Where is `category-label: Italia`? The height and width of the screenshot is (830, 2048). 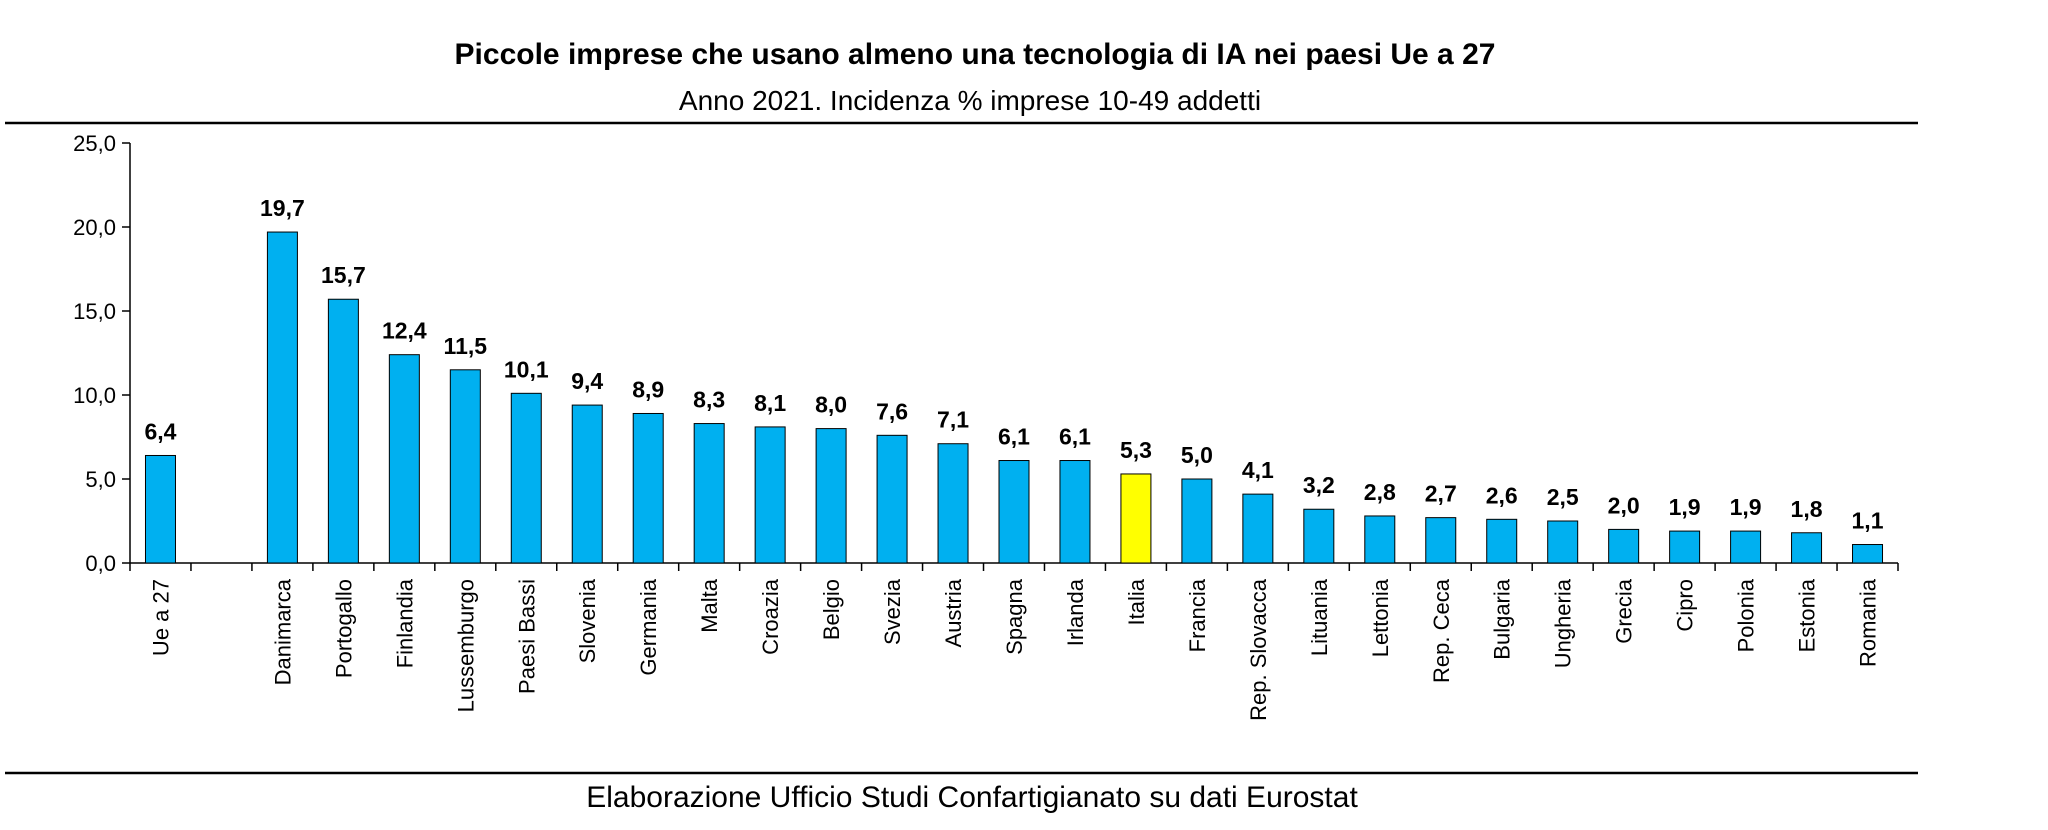
category-label: Italia is located at coordinates (1136, 601).